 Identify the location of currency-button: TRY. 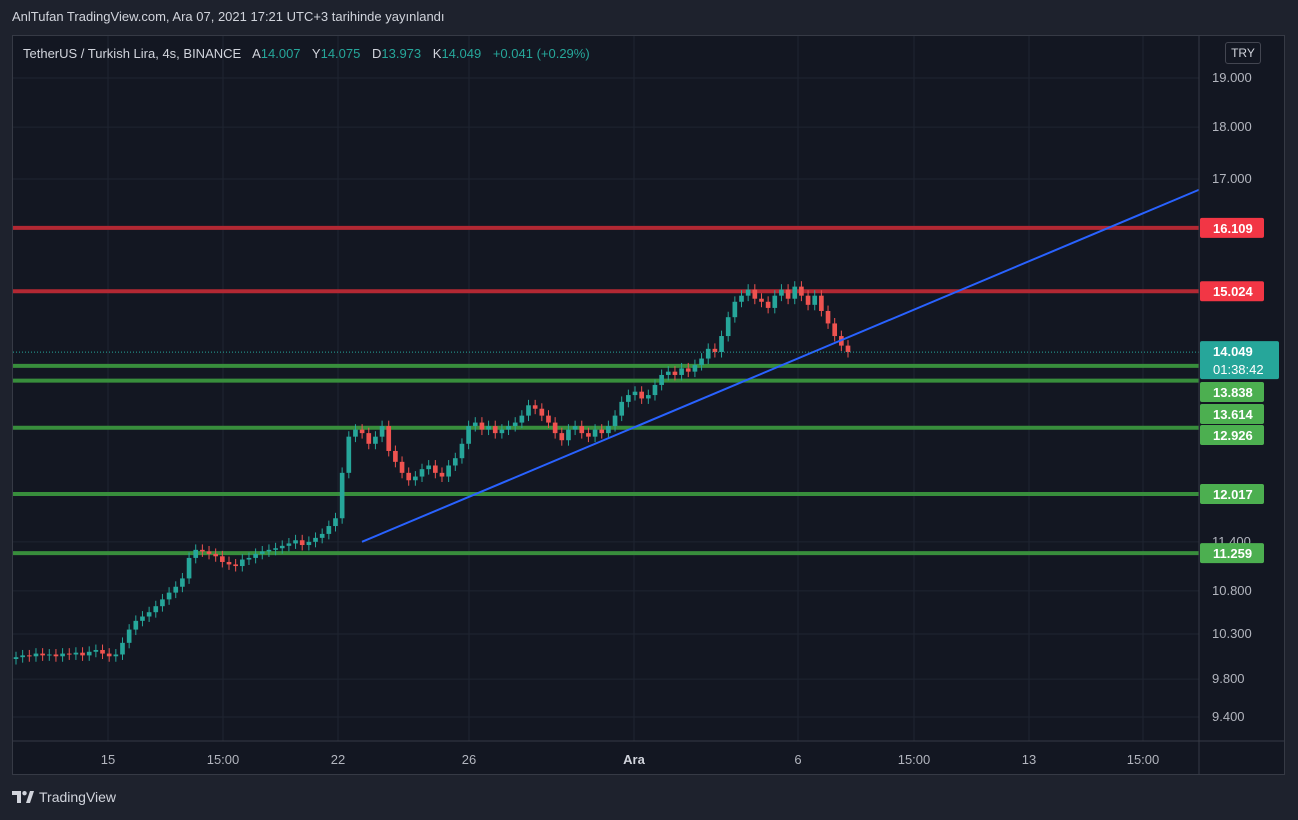
(1243, 53).